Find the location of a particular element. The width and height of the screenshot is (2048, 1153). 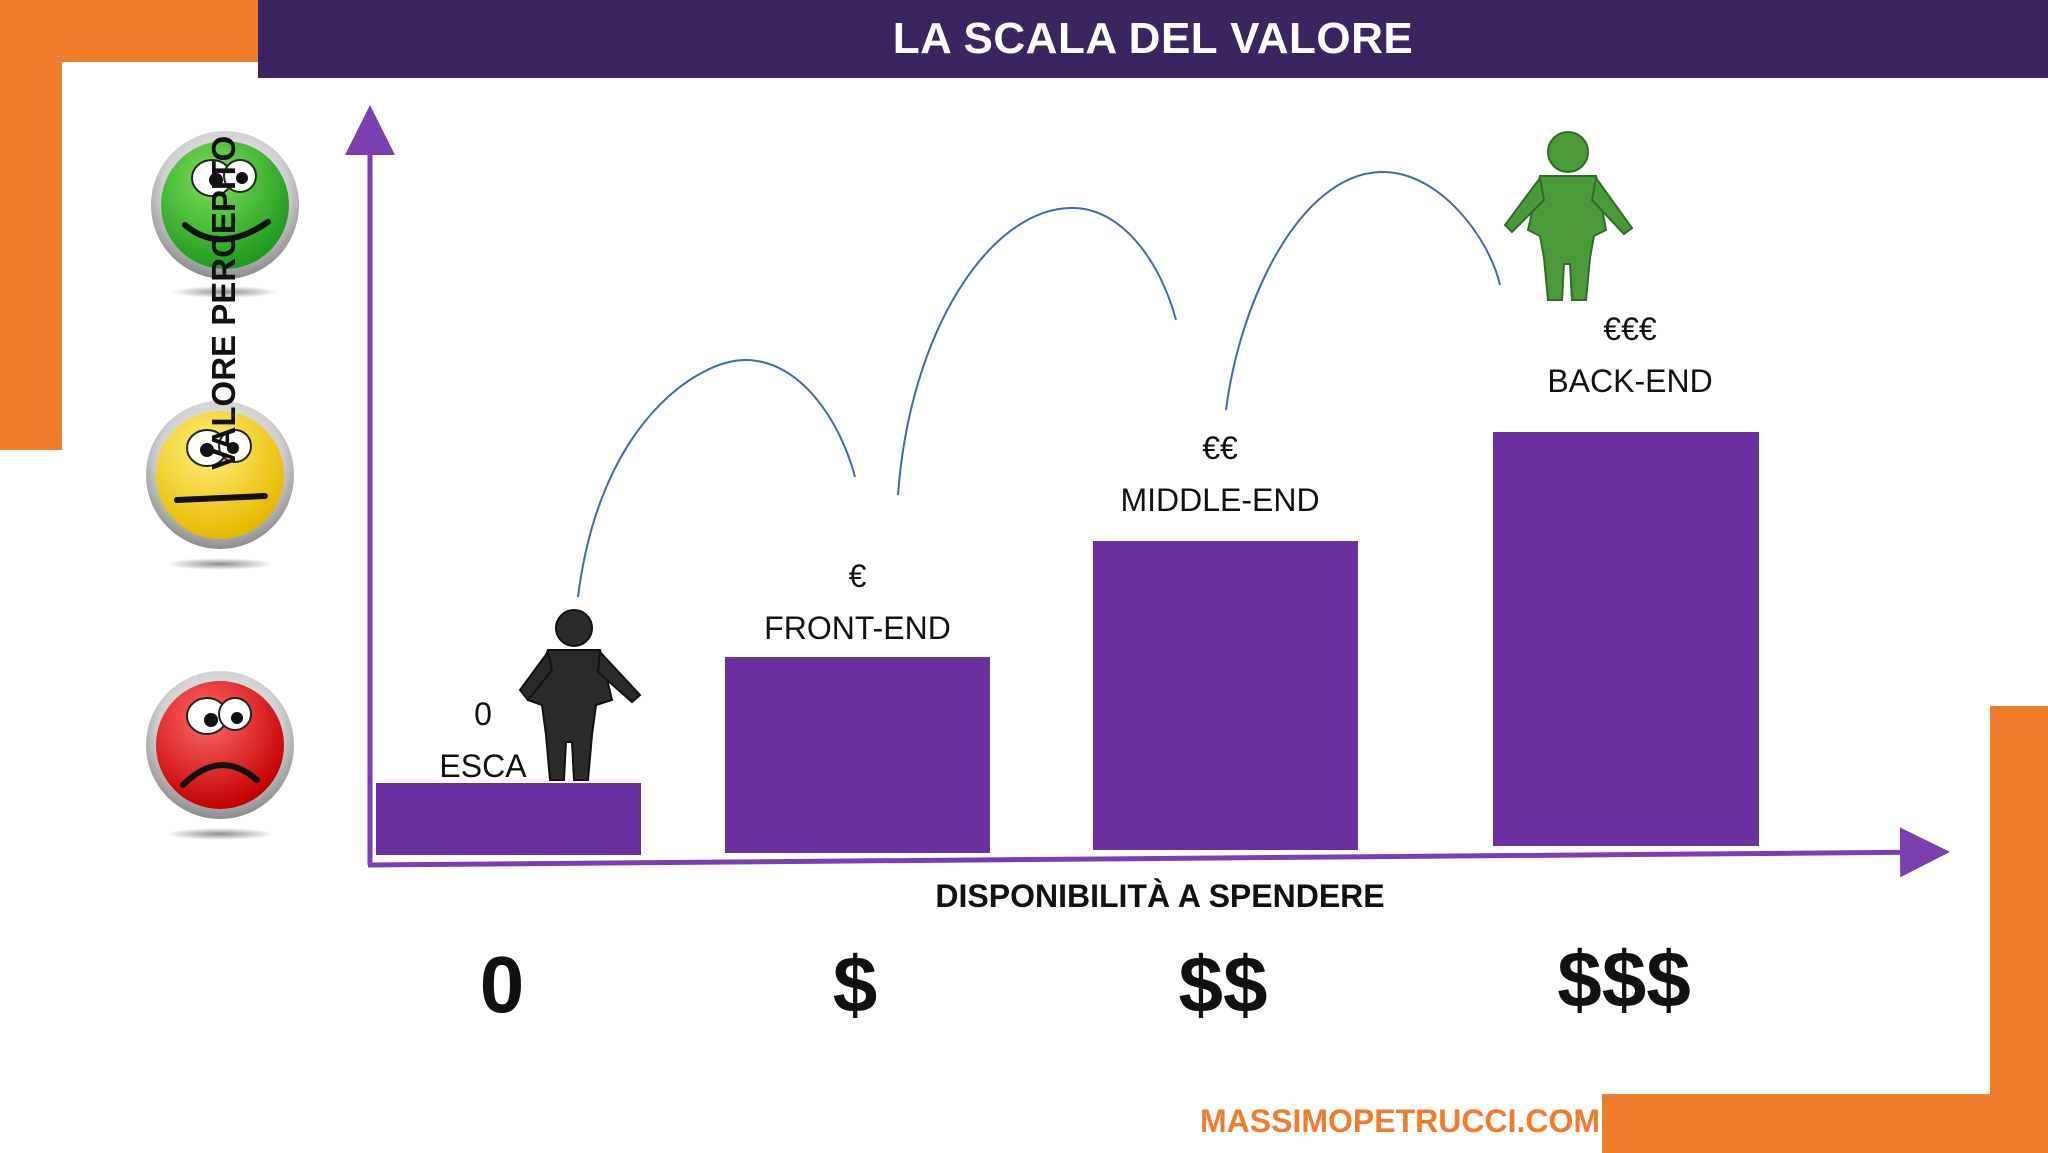

bar-middle-end is located at coordinates (1225, 695).